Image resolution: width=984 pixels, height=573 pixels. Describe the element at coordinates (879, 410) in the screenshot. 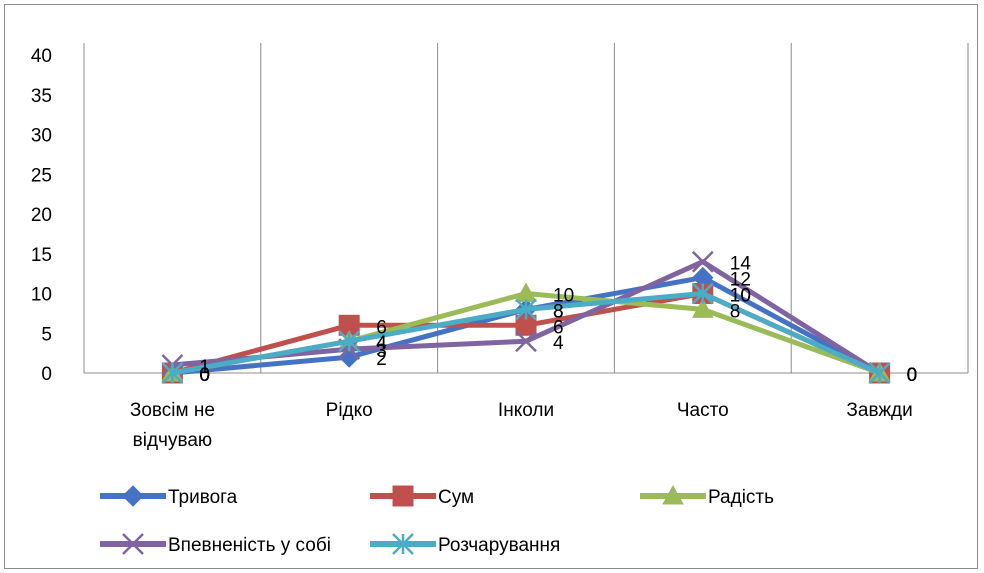

I see `x-category-label: Завжди` at that location.